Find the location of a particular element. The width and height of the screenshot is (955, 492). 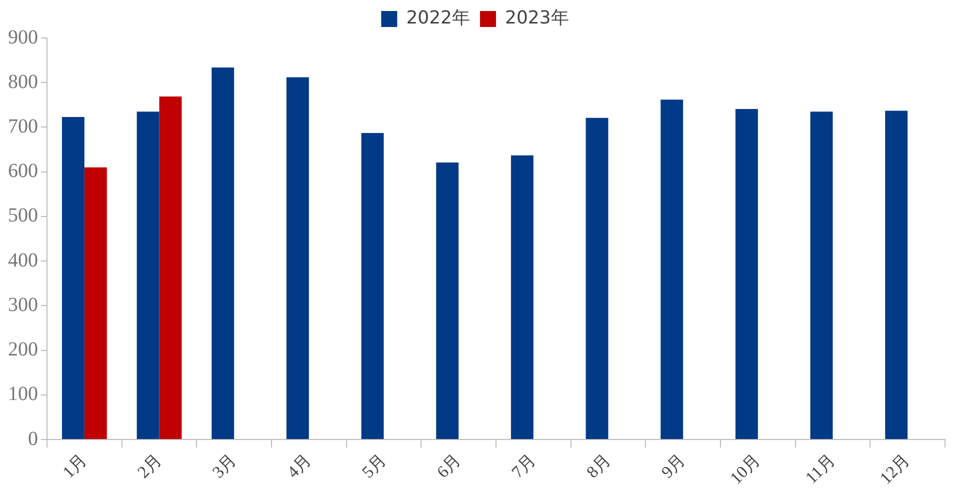

y-tick-label: 0 is located at coordinates (33, 439).